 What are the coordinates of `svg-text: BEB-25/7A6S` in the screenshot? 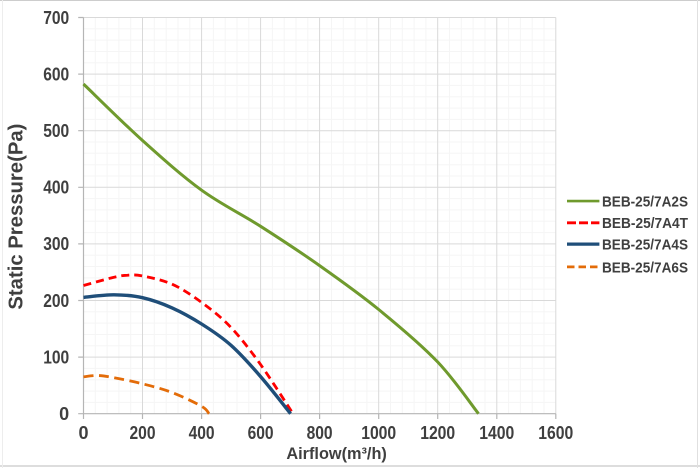 It's located at (645, 267).